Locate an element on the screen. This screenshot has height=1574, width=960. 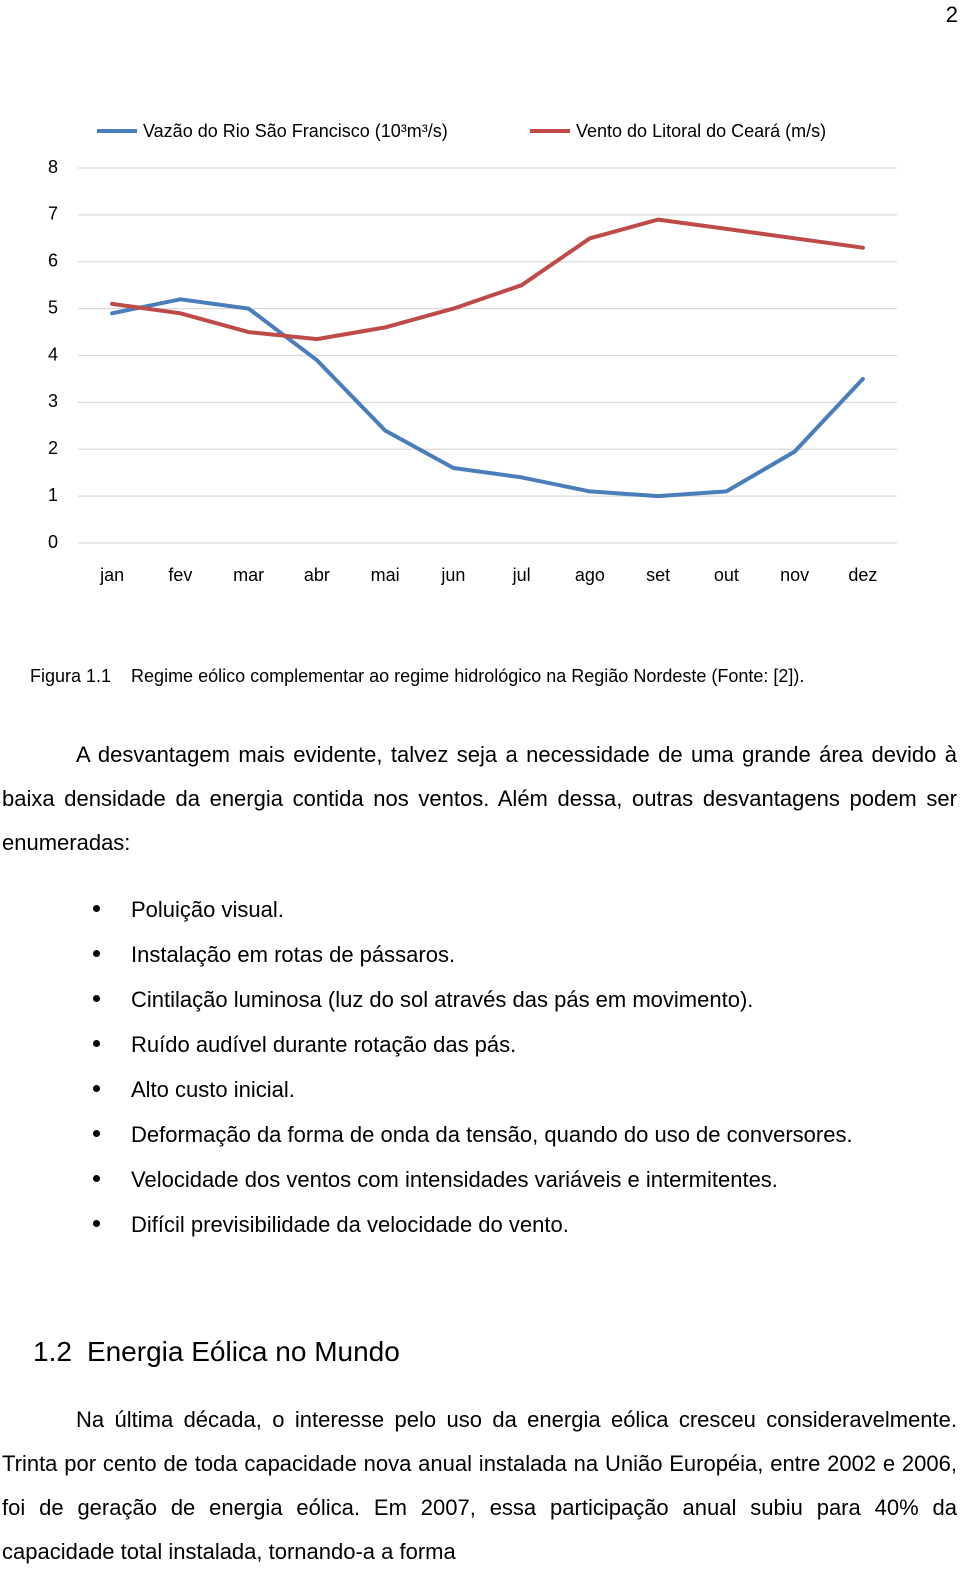
y-tick-label: 4 is located at coordinates (53, 354).